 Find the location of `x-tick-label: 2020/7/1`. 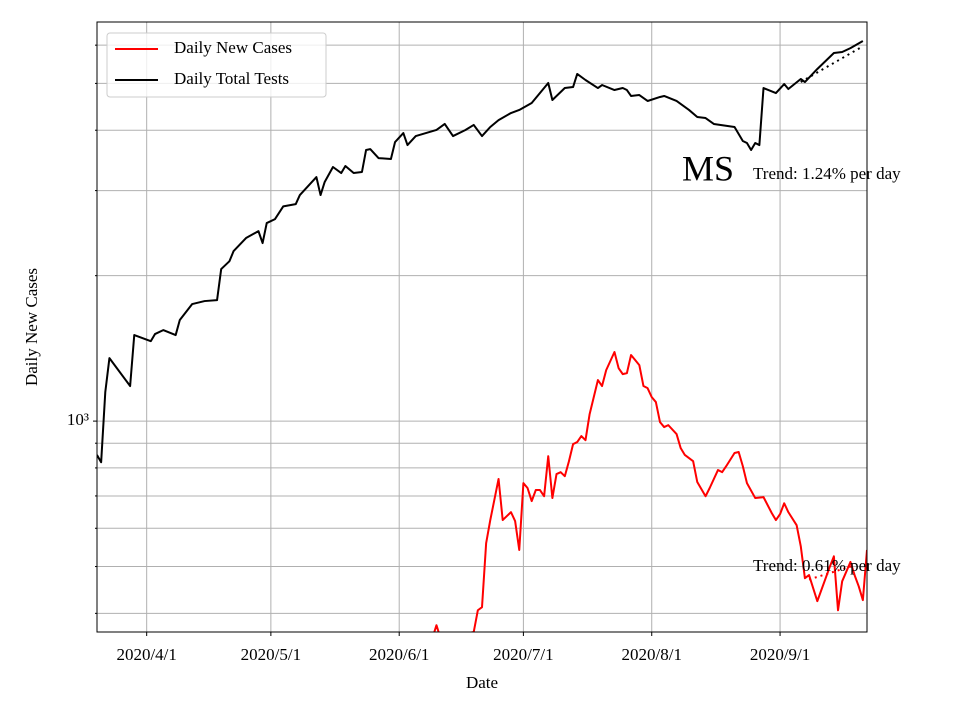

x-tick-label: 2020/7/1 is located at coordinates (523, 654).